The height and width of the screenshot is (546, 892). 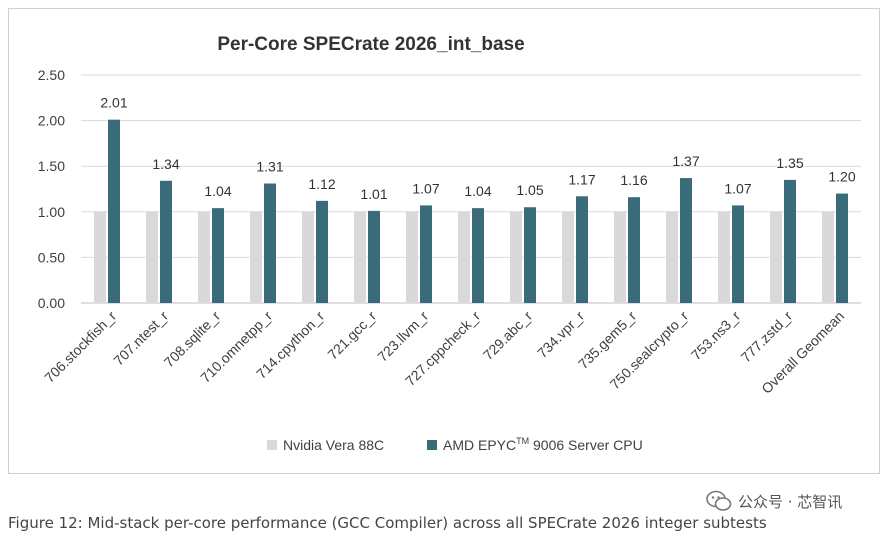 I want to click on data-label: 1.05, so click(x=529, y=190).